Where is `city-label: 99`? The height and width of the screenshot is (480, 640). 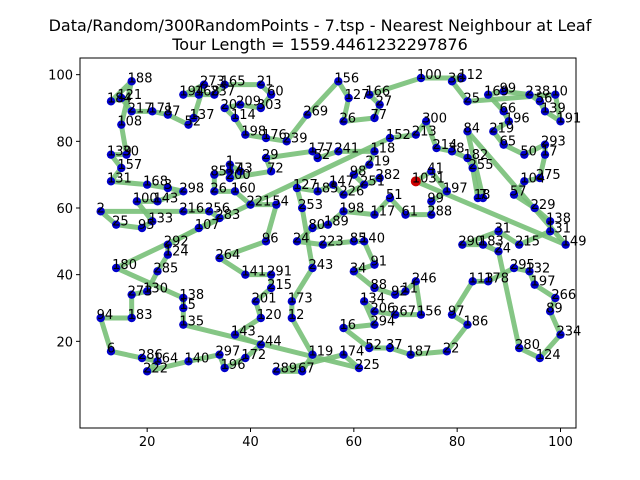 city-label: 99 is located at coordinates (435, 198).